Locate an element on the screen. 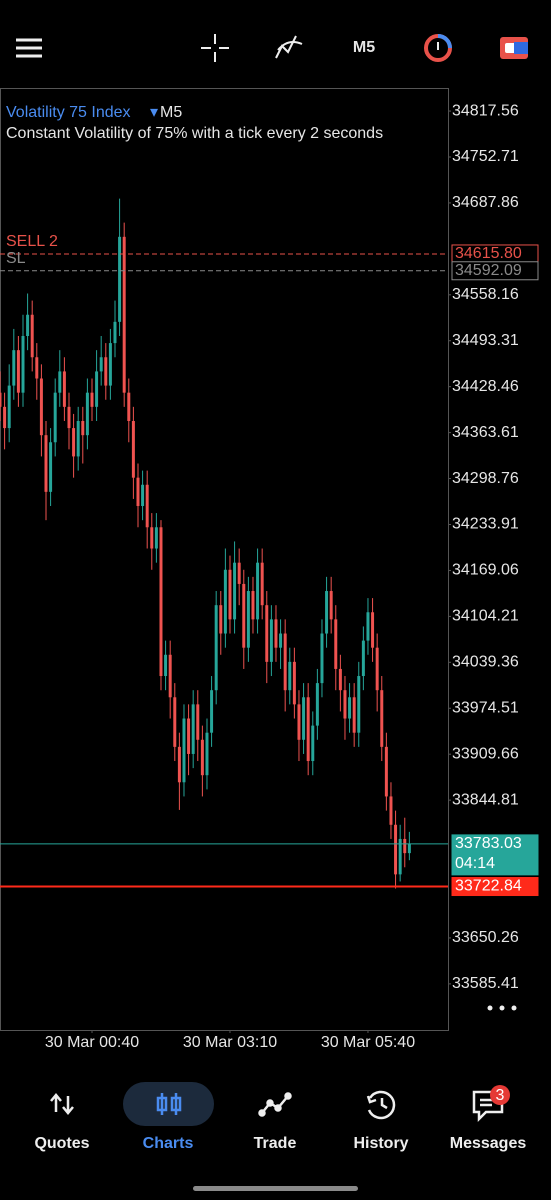 This screenshot has height=1200, width=551. x-tick-label: 30 Mar 03:10 is located at coordinates (230, 1042).